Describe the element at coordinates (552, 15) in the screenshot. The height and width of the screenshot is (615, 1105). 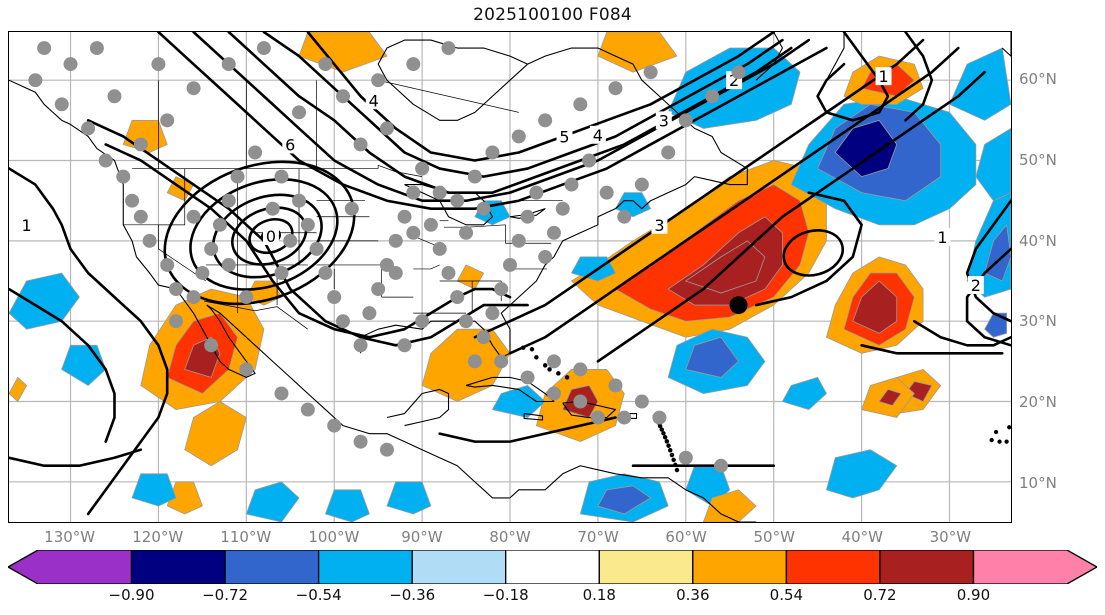
I see `page-title: 2025100100 F084` at that location.